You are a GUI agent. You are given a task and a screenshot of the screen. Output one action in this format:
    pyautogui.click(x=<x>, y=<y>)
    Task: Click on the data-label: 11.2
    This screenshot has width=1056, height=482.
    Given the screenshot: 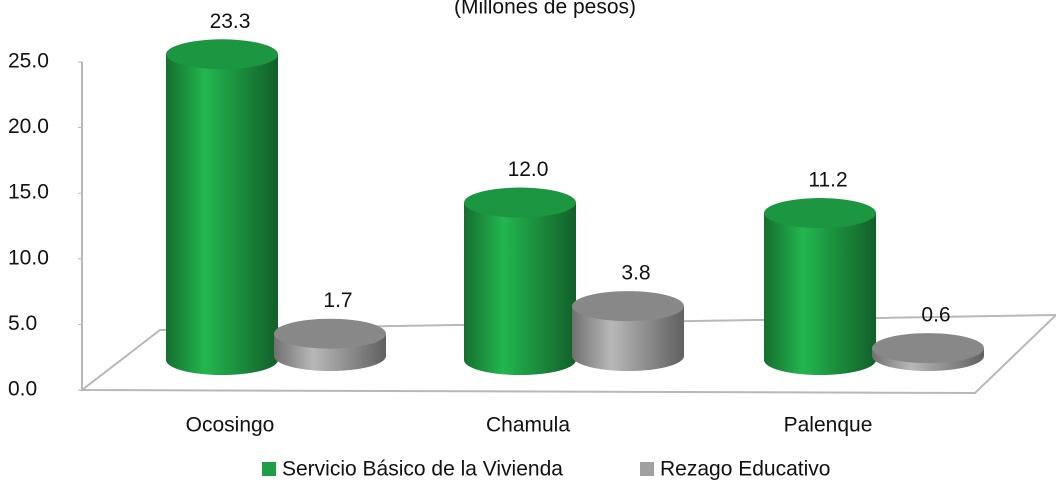 What is the action you would take?
    pyautogui.click(x=827, y=180)
    